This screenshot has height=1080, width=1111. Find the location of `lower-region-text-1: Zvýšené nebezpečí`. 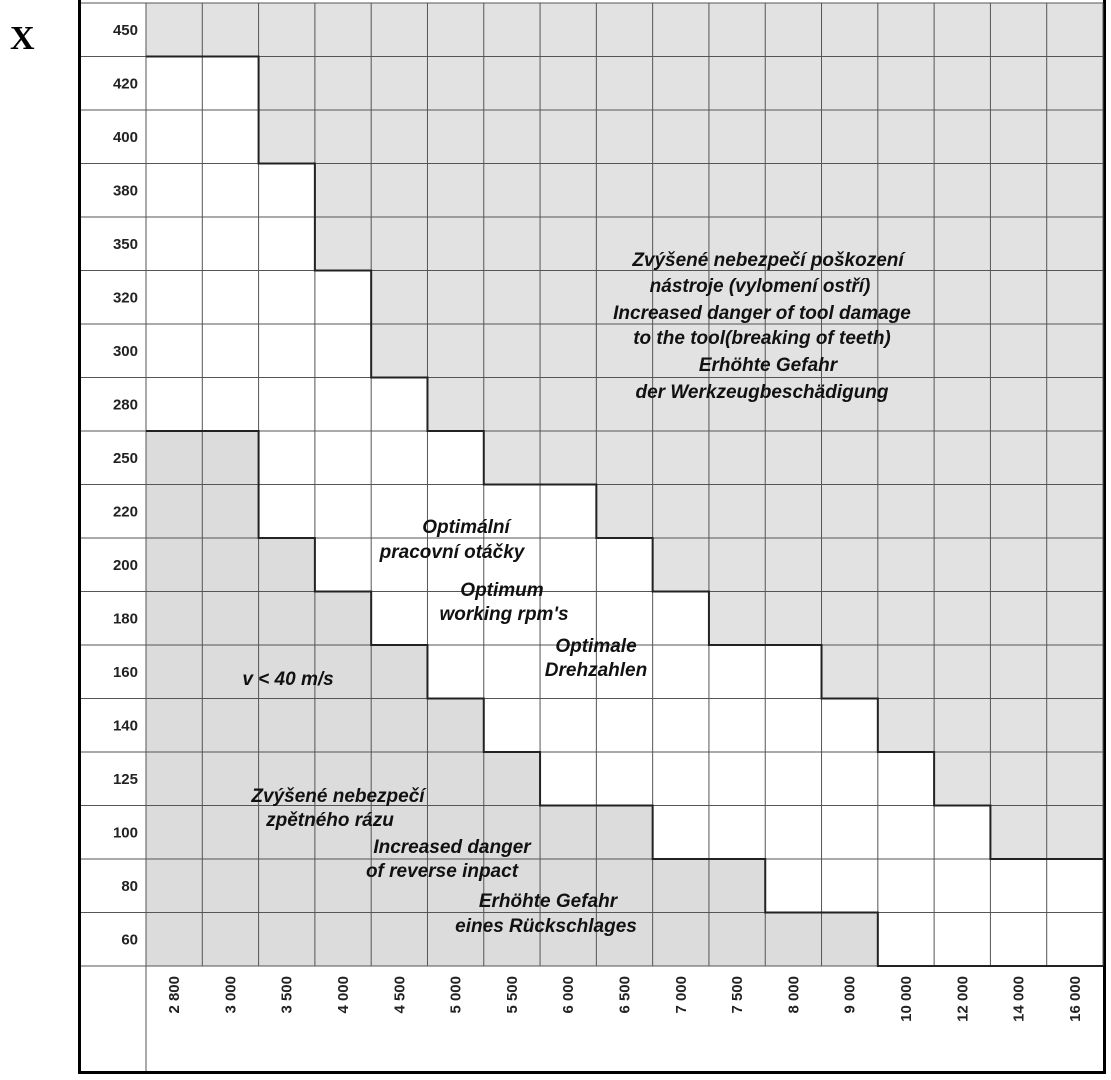

lower-region-text-1: Zvýšené nebezpečí is located at coordinates (338, 796).